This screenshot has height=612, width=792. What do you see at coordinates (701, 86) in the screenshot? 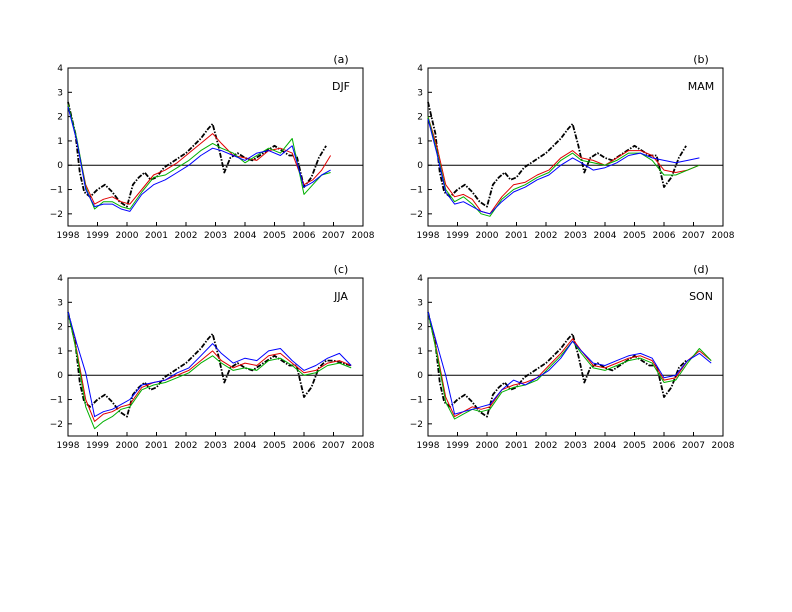
I see `season-label: MAM` at bounding box center [701, 86].